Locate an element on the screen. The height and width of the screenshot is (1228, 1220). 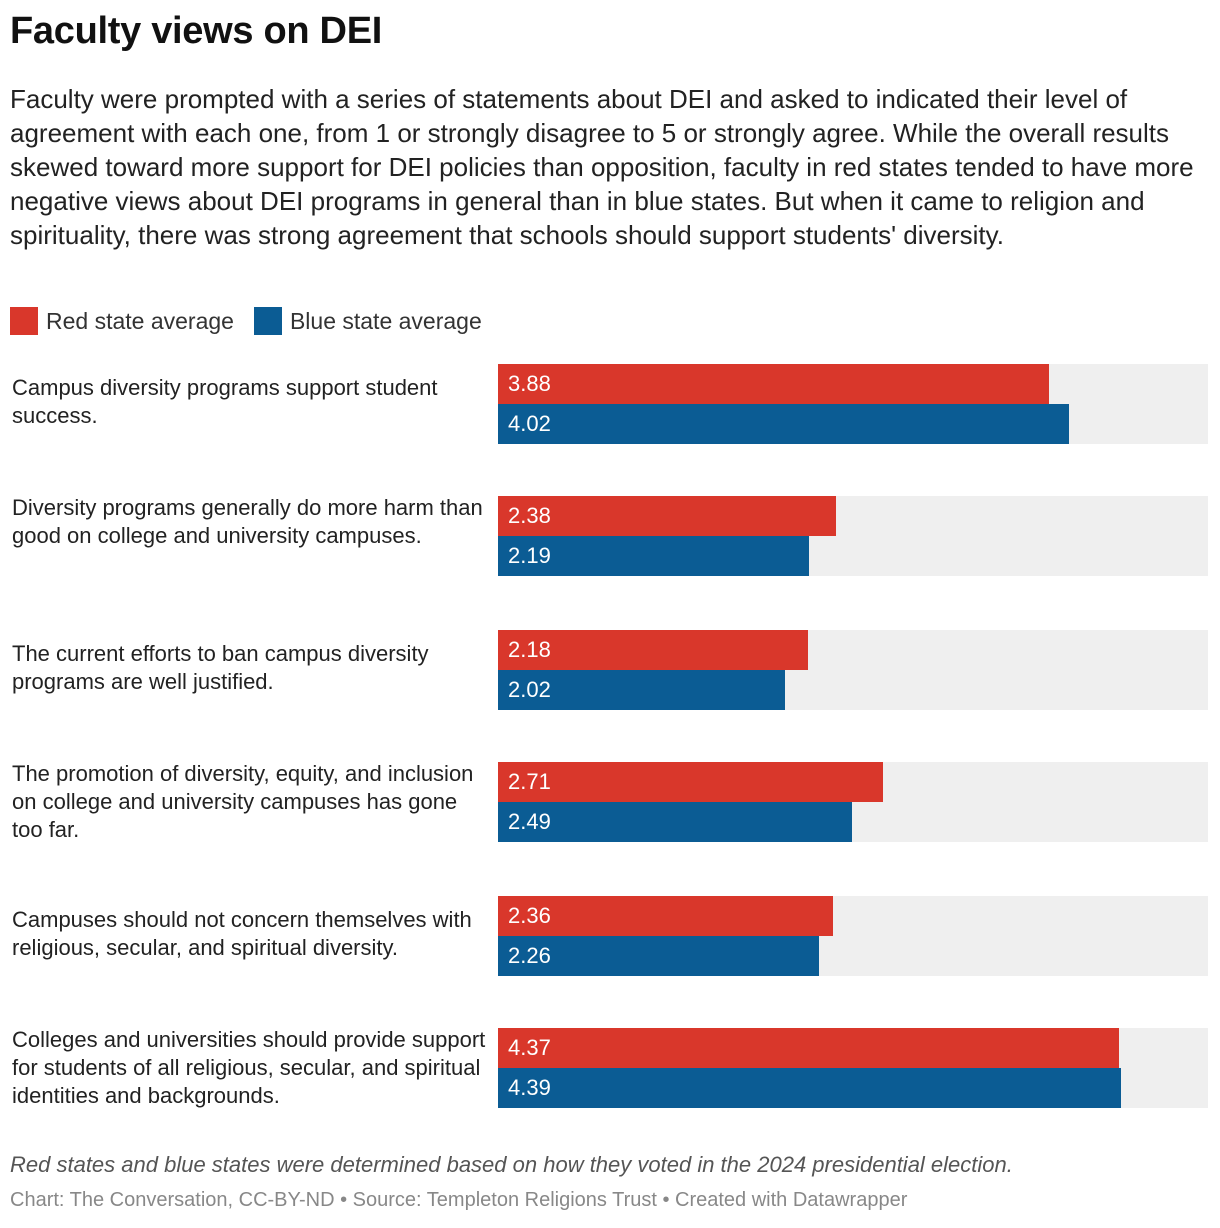
legend-label-red: Red state average is located at coordinates (140, 320).